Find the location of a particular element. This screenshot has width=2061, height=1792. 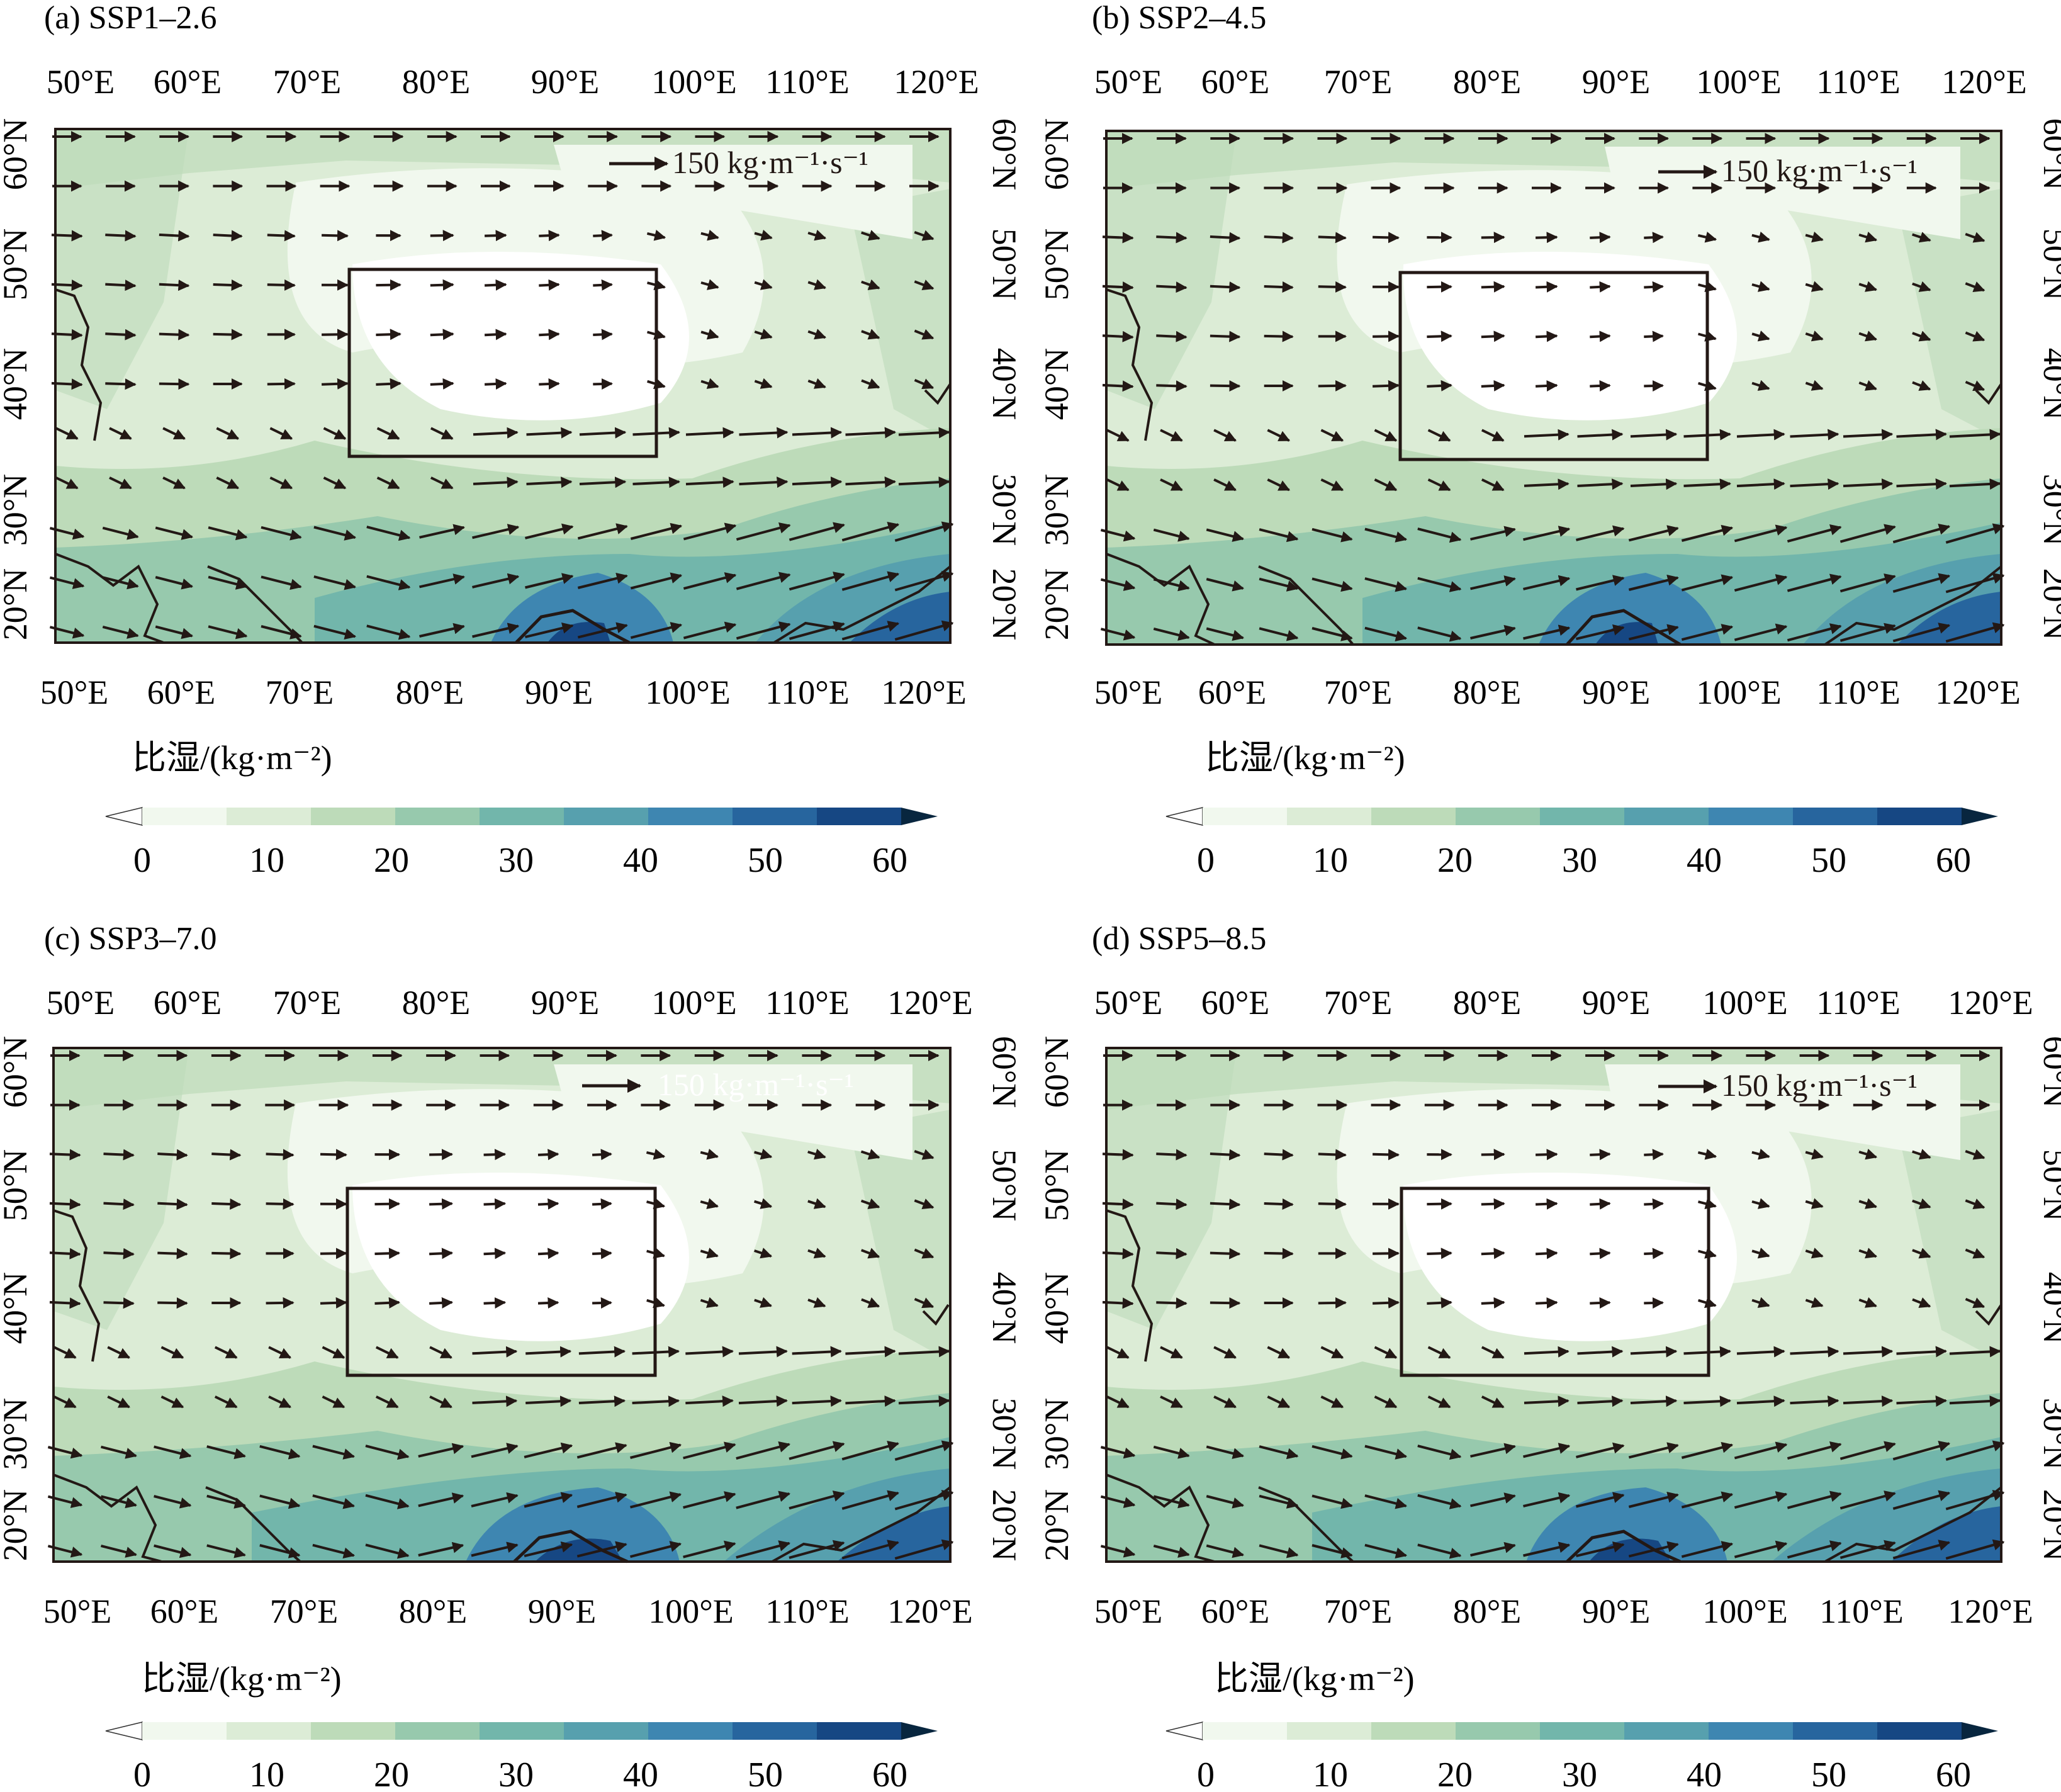

colorbar-max-arrow is located at coordinates (919, 816).